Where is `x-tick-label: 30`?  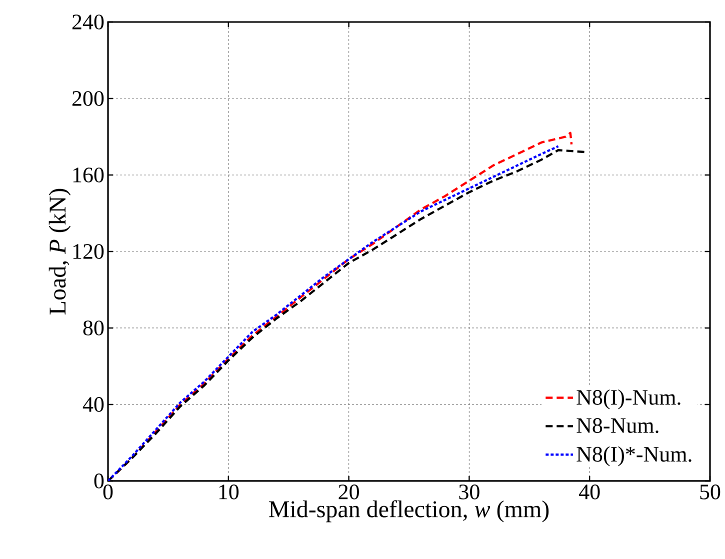 x-tick-label: 30 is located at coordinates (469, 492).